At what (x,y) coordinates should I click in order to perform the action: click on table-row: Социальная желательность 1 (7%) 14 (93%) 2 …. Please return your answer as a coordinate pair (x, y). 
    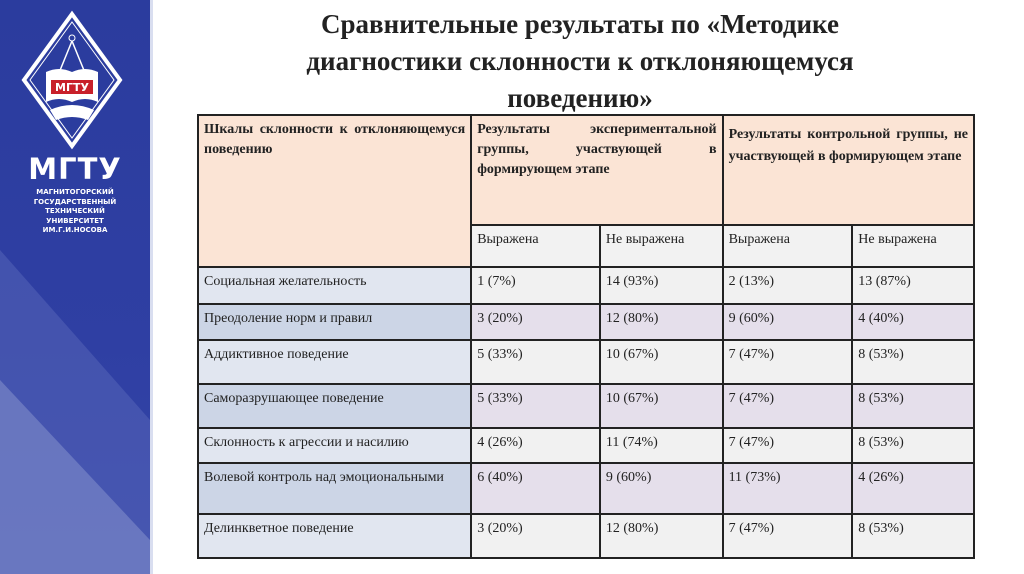
    Looking at the image, I should click on (585, 285).